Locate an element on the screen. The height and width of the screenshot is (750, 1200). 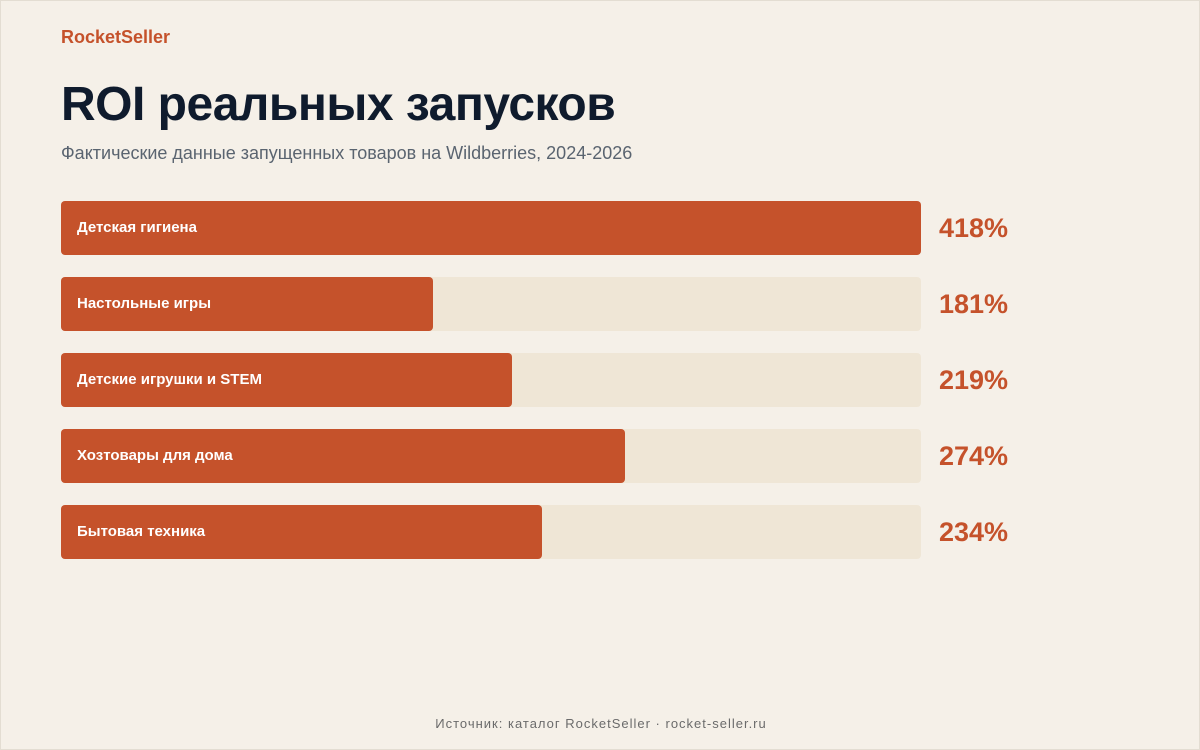
bar-row: Детская гигиена 418% is located at coordinates (561, 228).